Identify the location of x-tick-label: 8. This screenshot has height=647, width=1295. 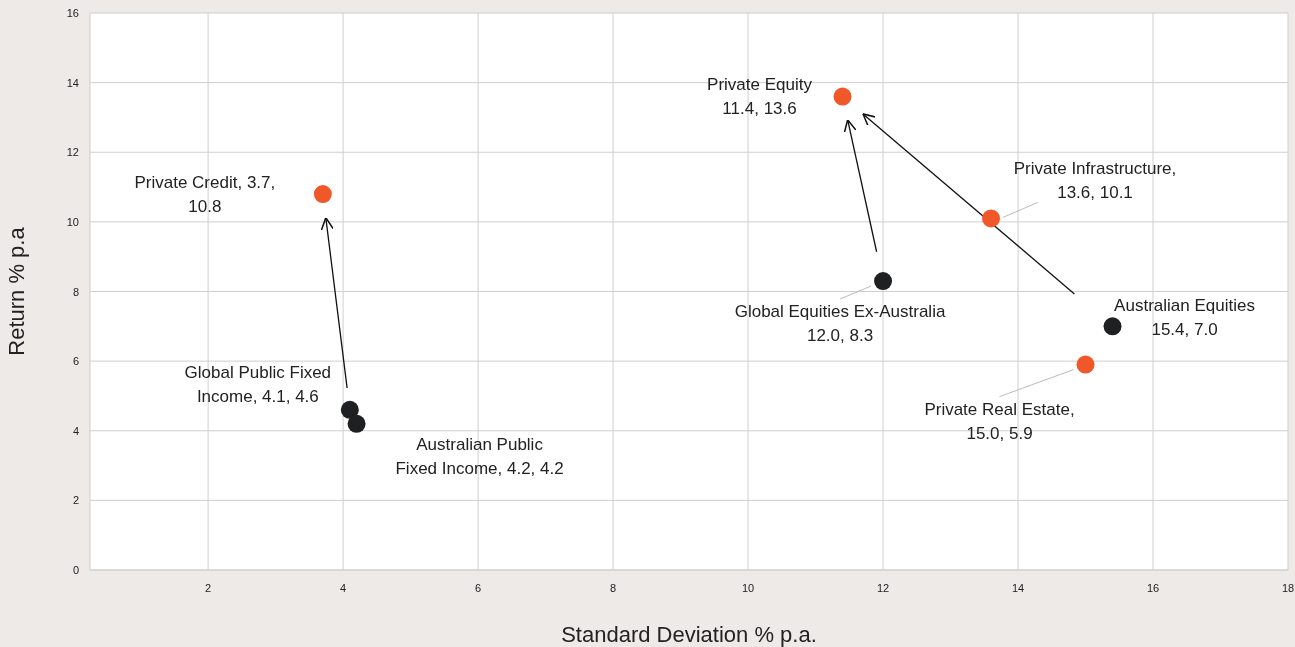
(613, 588).